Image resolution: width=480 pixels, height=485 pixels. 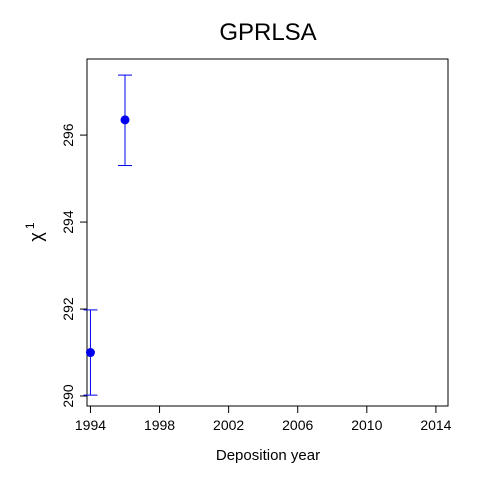 I want to click on x-tick-label: 2010, so click(x=366, y=425).